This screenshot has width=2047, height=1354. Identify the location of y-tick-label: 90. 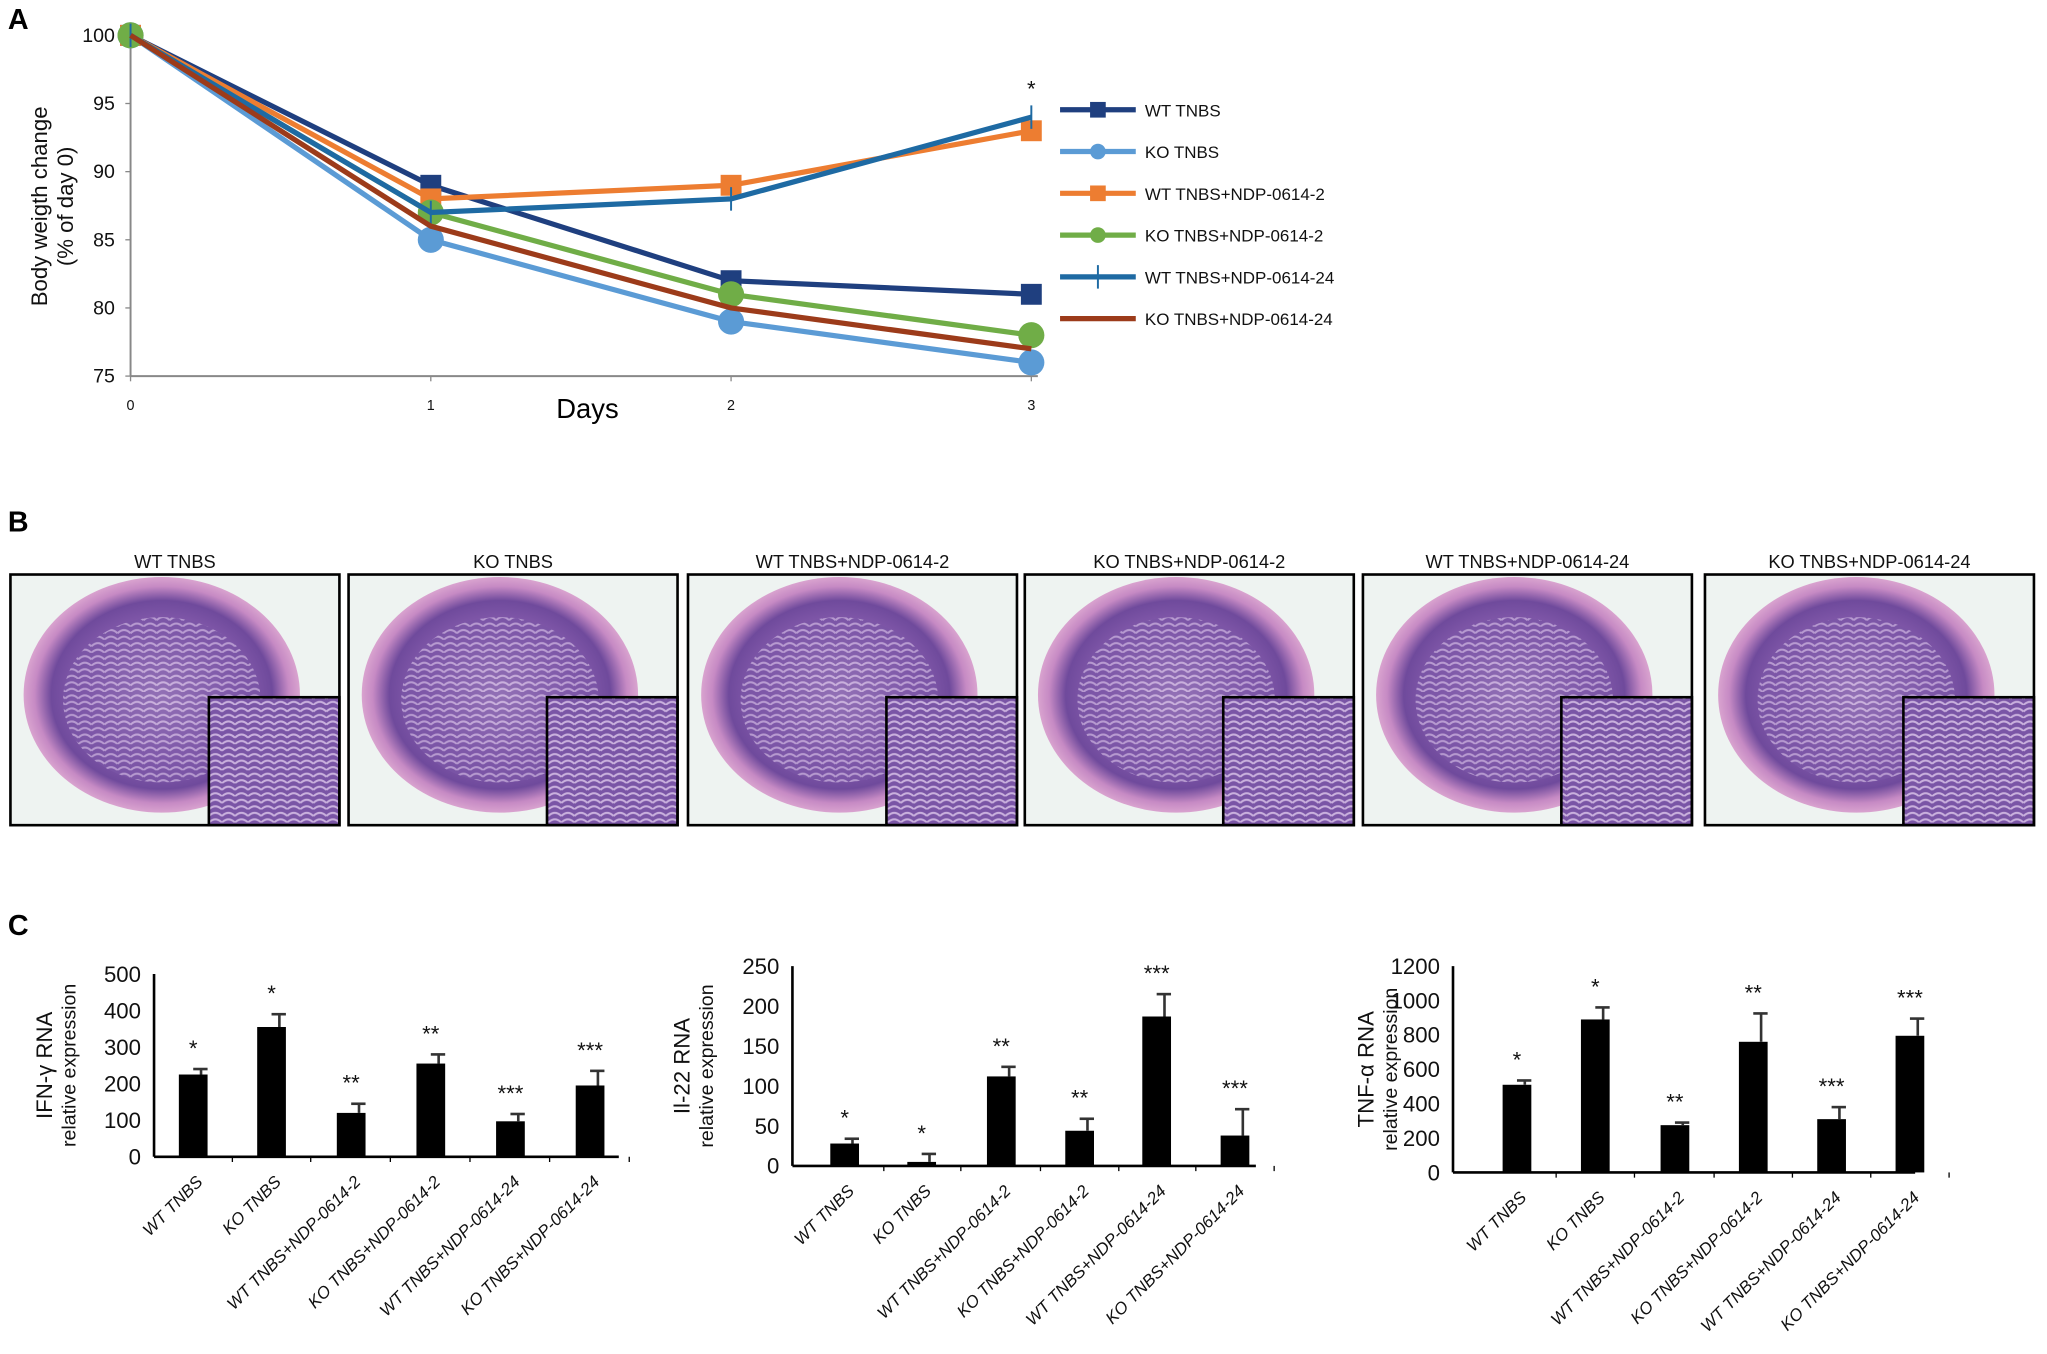
(104, 172).